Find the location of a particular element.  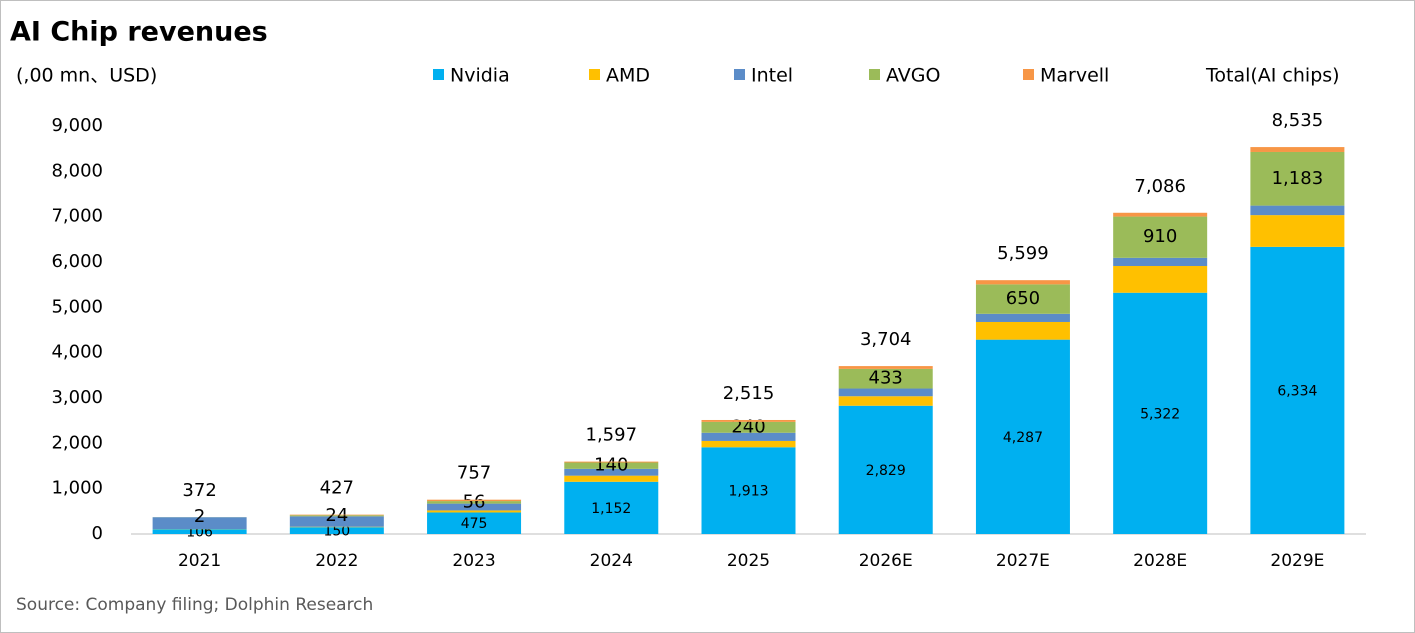

total-label: 1,597 is located at coordinates (612, 435).